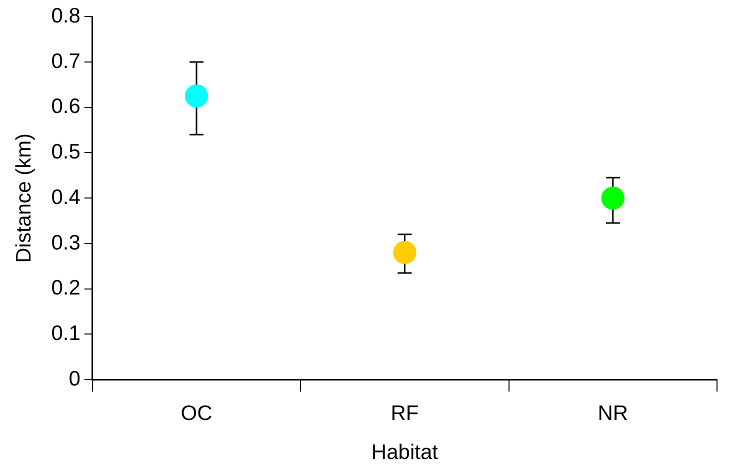  Describe the element at coordinates (404, 413) in the screenshot. I see `x-tick-label: RF` at that location.